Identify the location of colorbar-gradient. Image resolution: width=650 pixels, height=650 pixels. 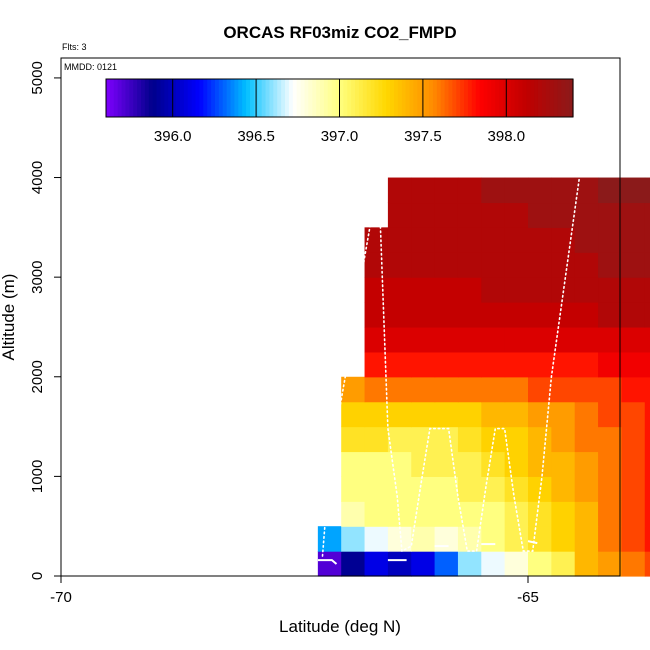
(340, 98).